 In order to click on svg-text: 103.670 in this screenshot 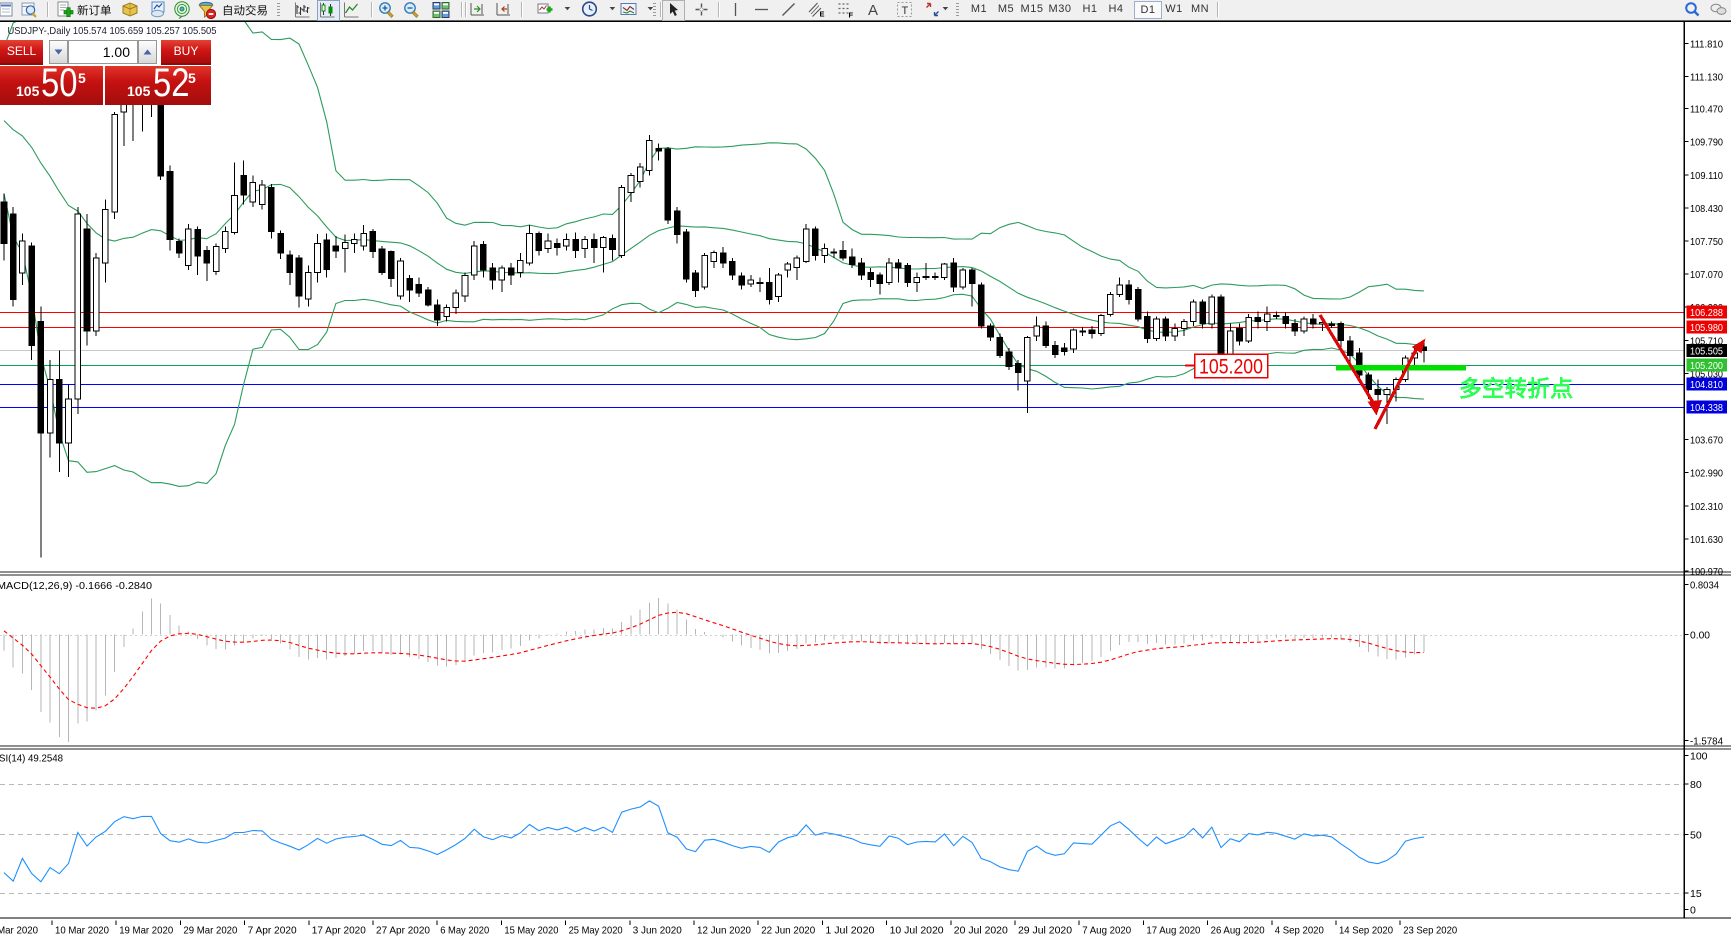, I will do `click(1706, 441)`.